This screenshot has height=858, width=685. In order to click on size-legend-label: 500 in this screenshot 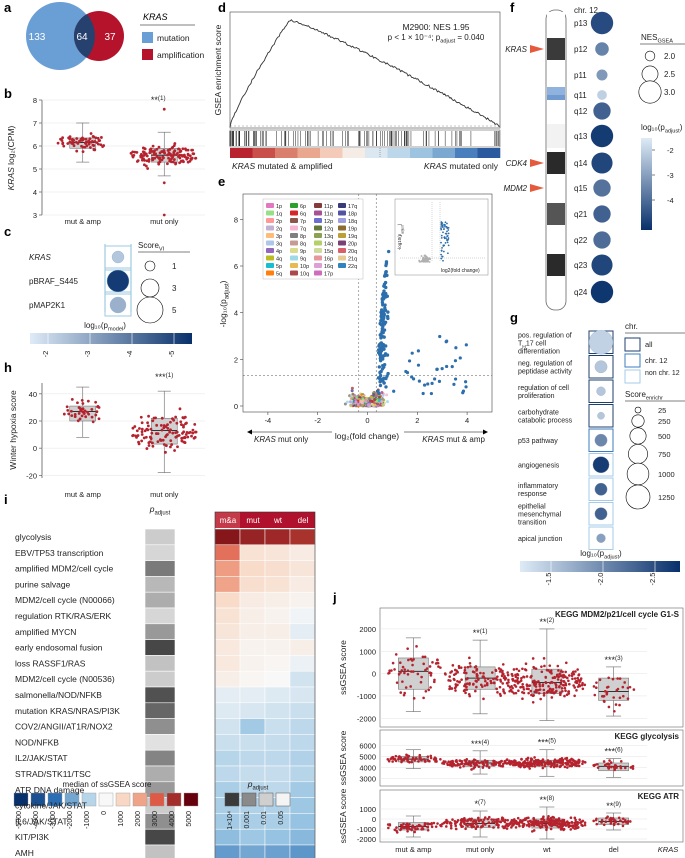, I will do `click(664, 436)`.